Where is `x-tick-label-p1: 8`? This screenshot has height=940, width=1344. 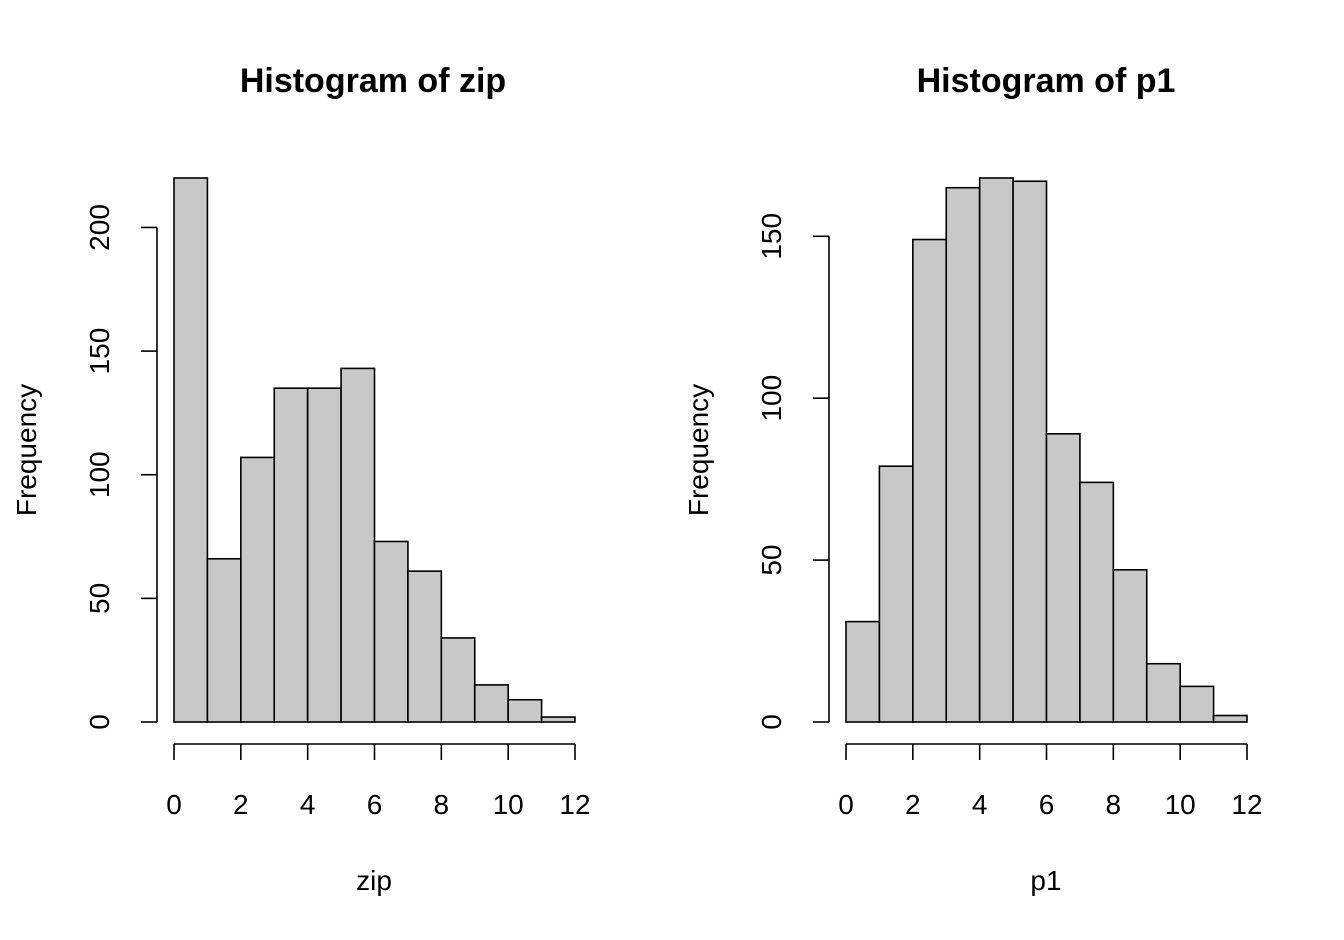 x-tick-label-p1: 8 is located at coordinates (1114, 804).